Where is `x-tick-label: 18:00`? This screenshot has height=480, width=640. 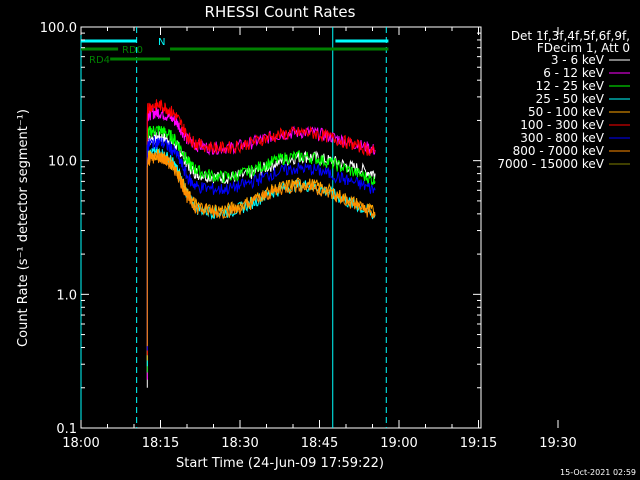
x-tick-label: 18:00 is located at coordinates (80, 443).